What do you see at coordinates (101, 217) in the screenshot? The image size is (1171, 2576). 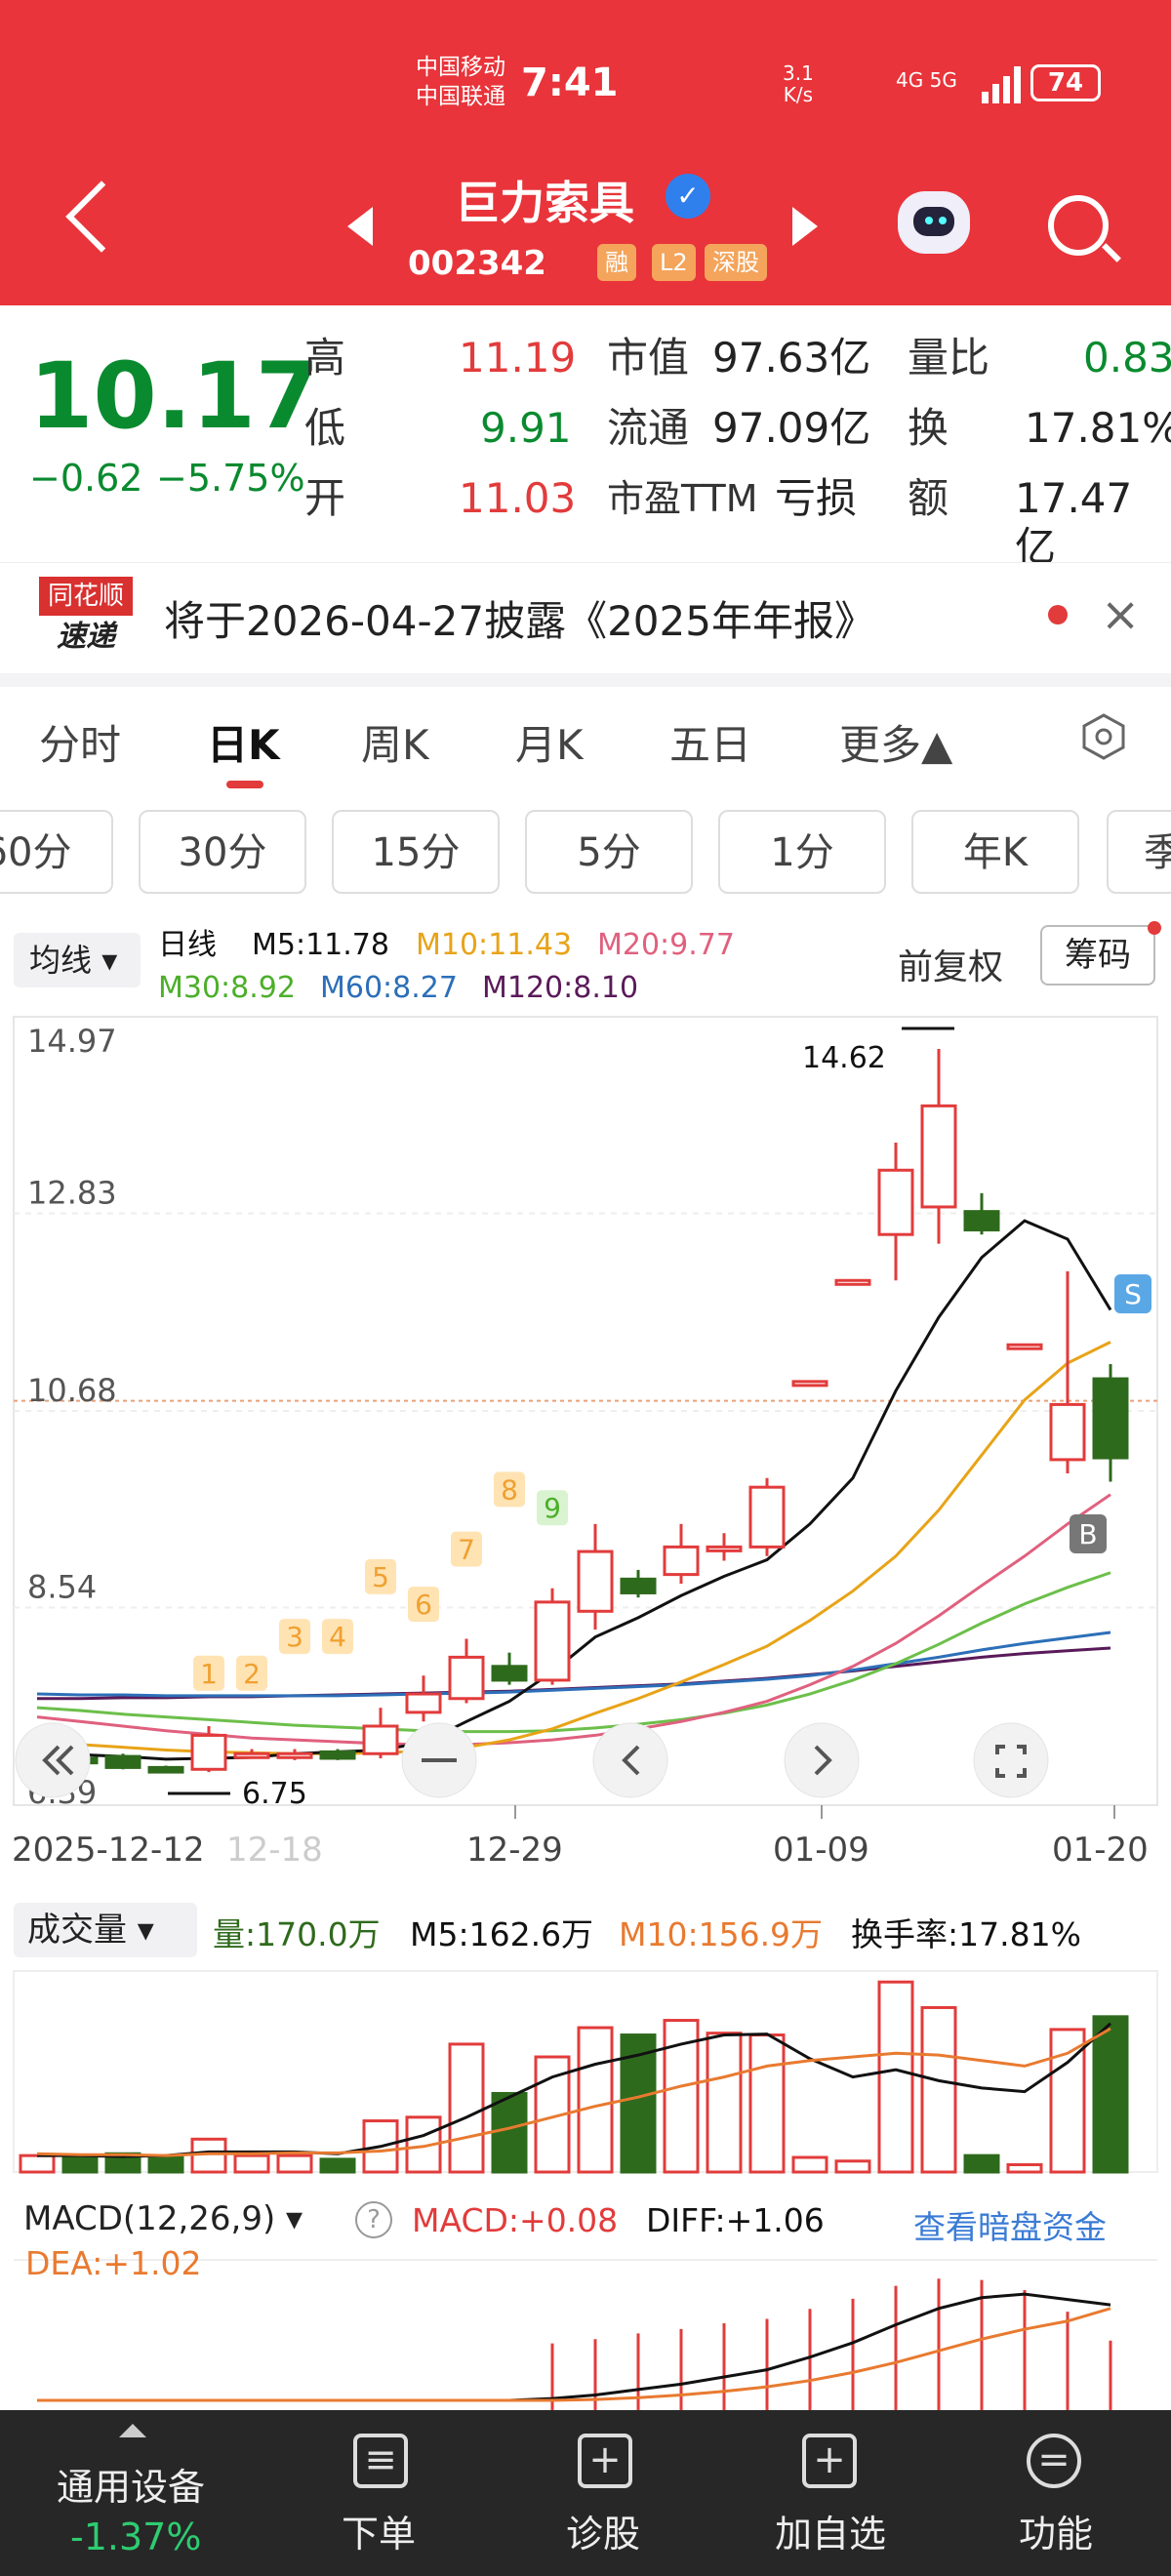 I see `back-icon` at bounding box center [101, 217].